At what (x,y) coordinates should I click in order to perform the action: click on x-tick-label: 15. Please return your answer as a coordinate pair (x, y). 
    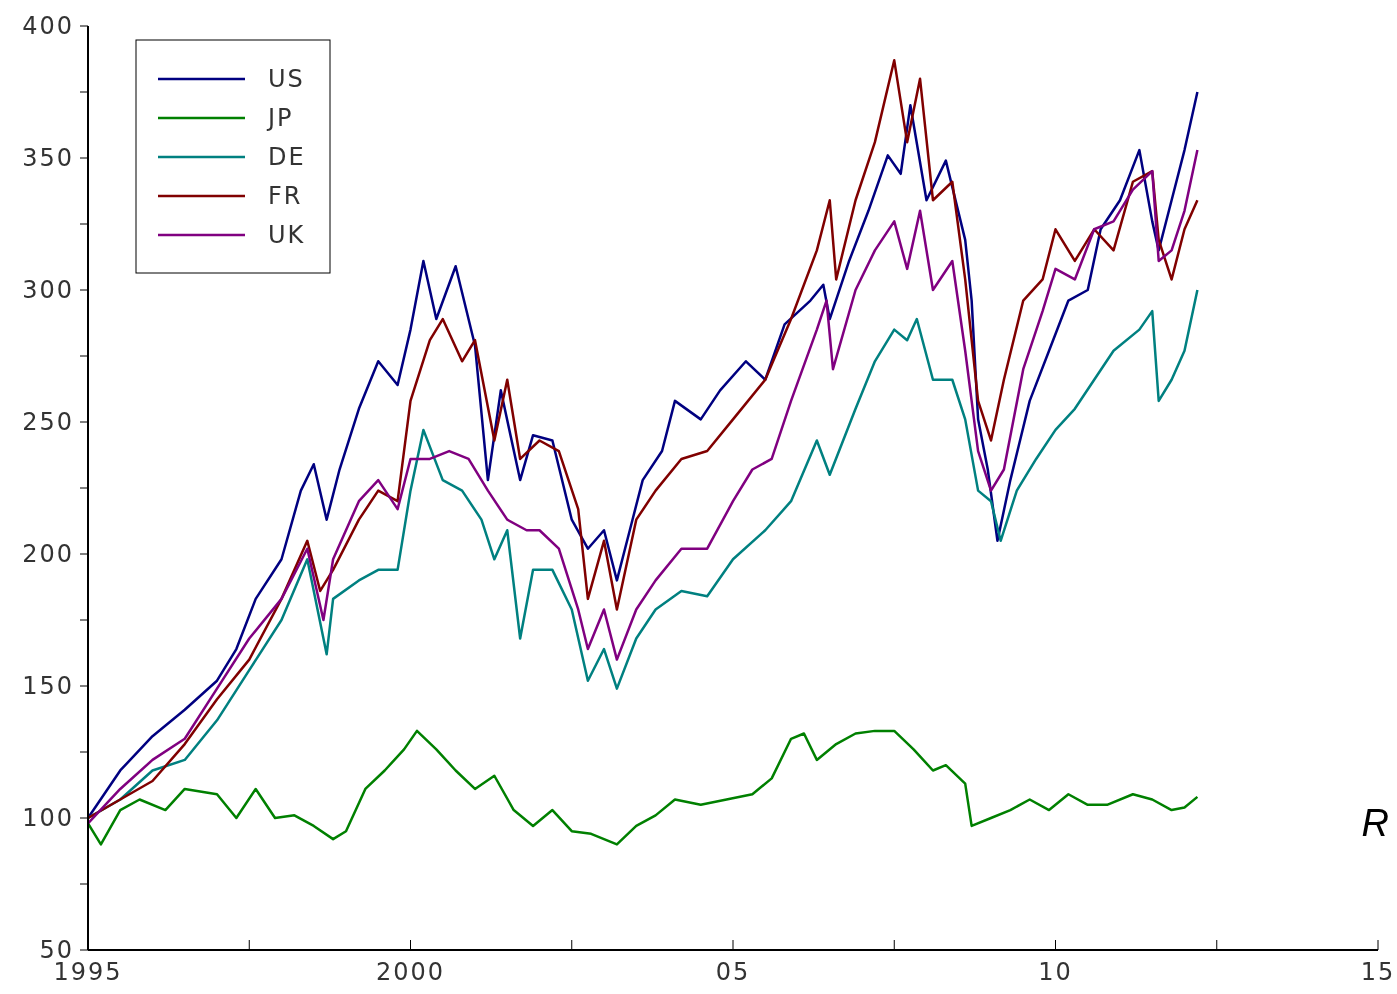
    Looking at the image, I should click on (1378, 972).